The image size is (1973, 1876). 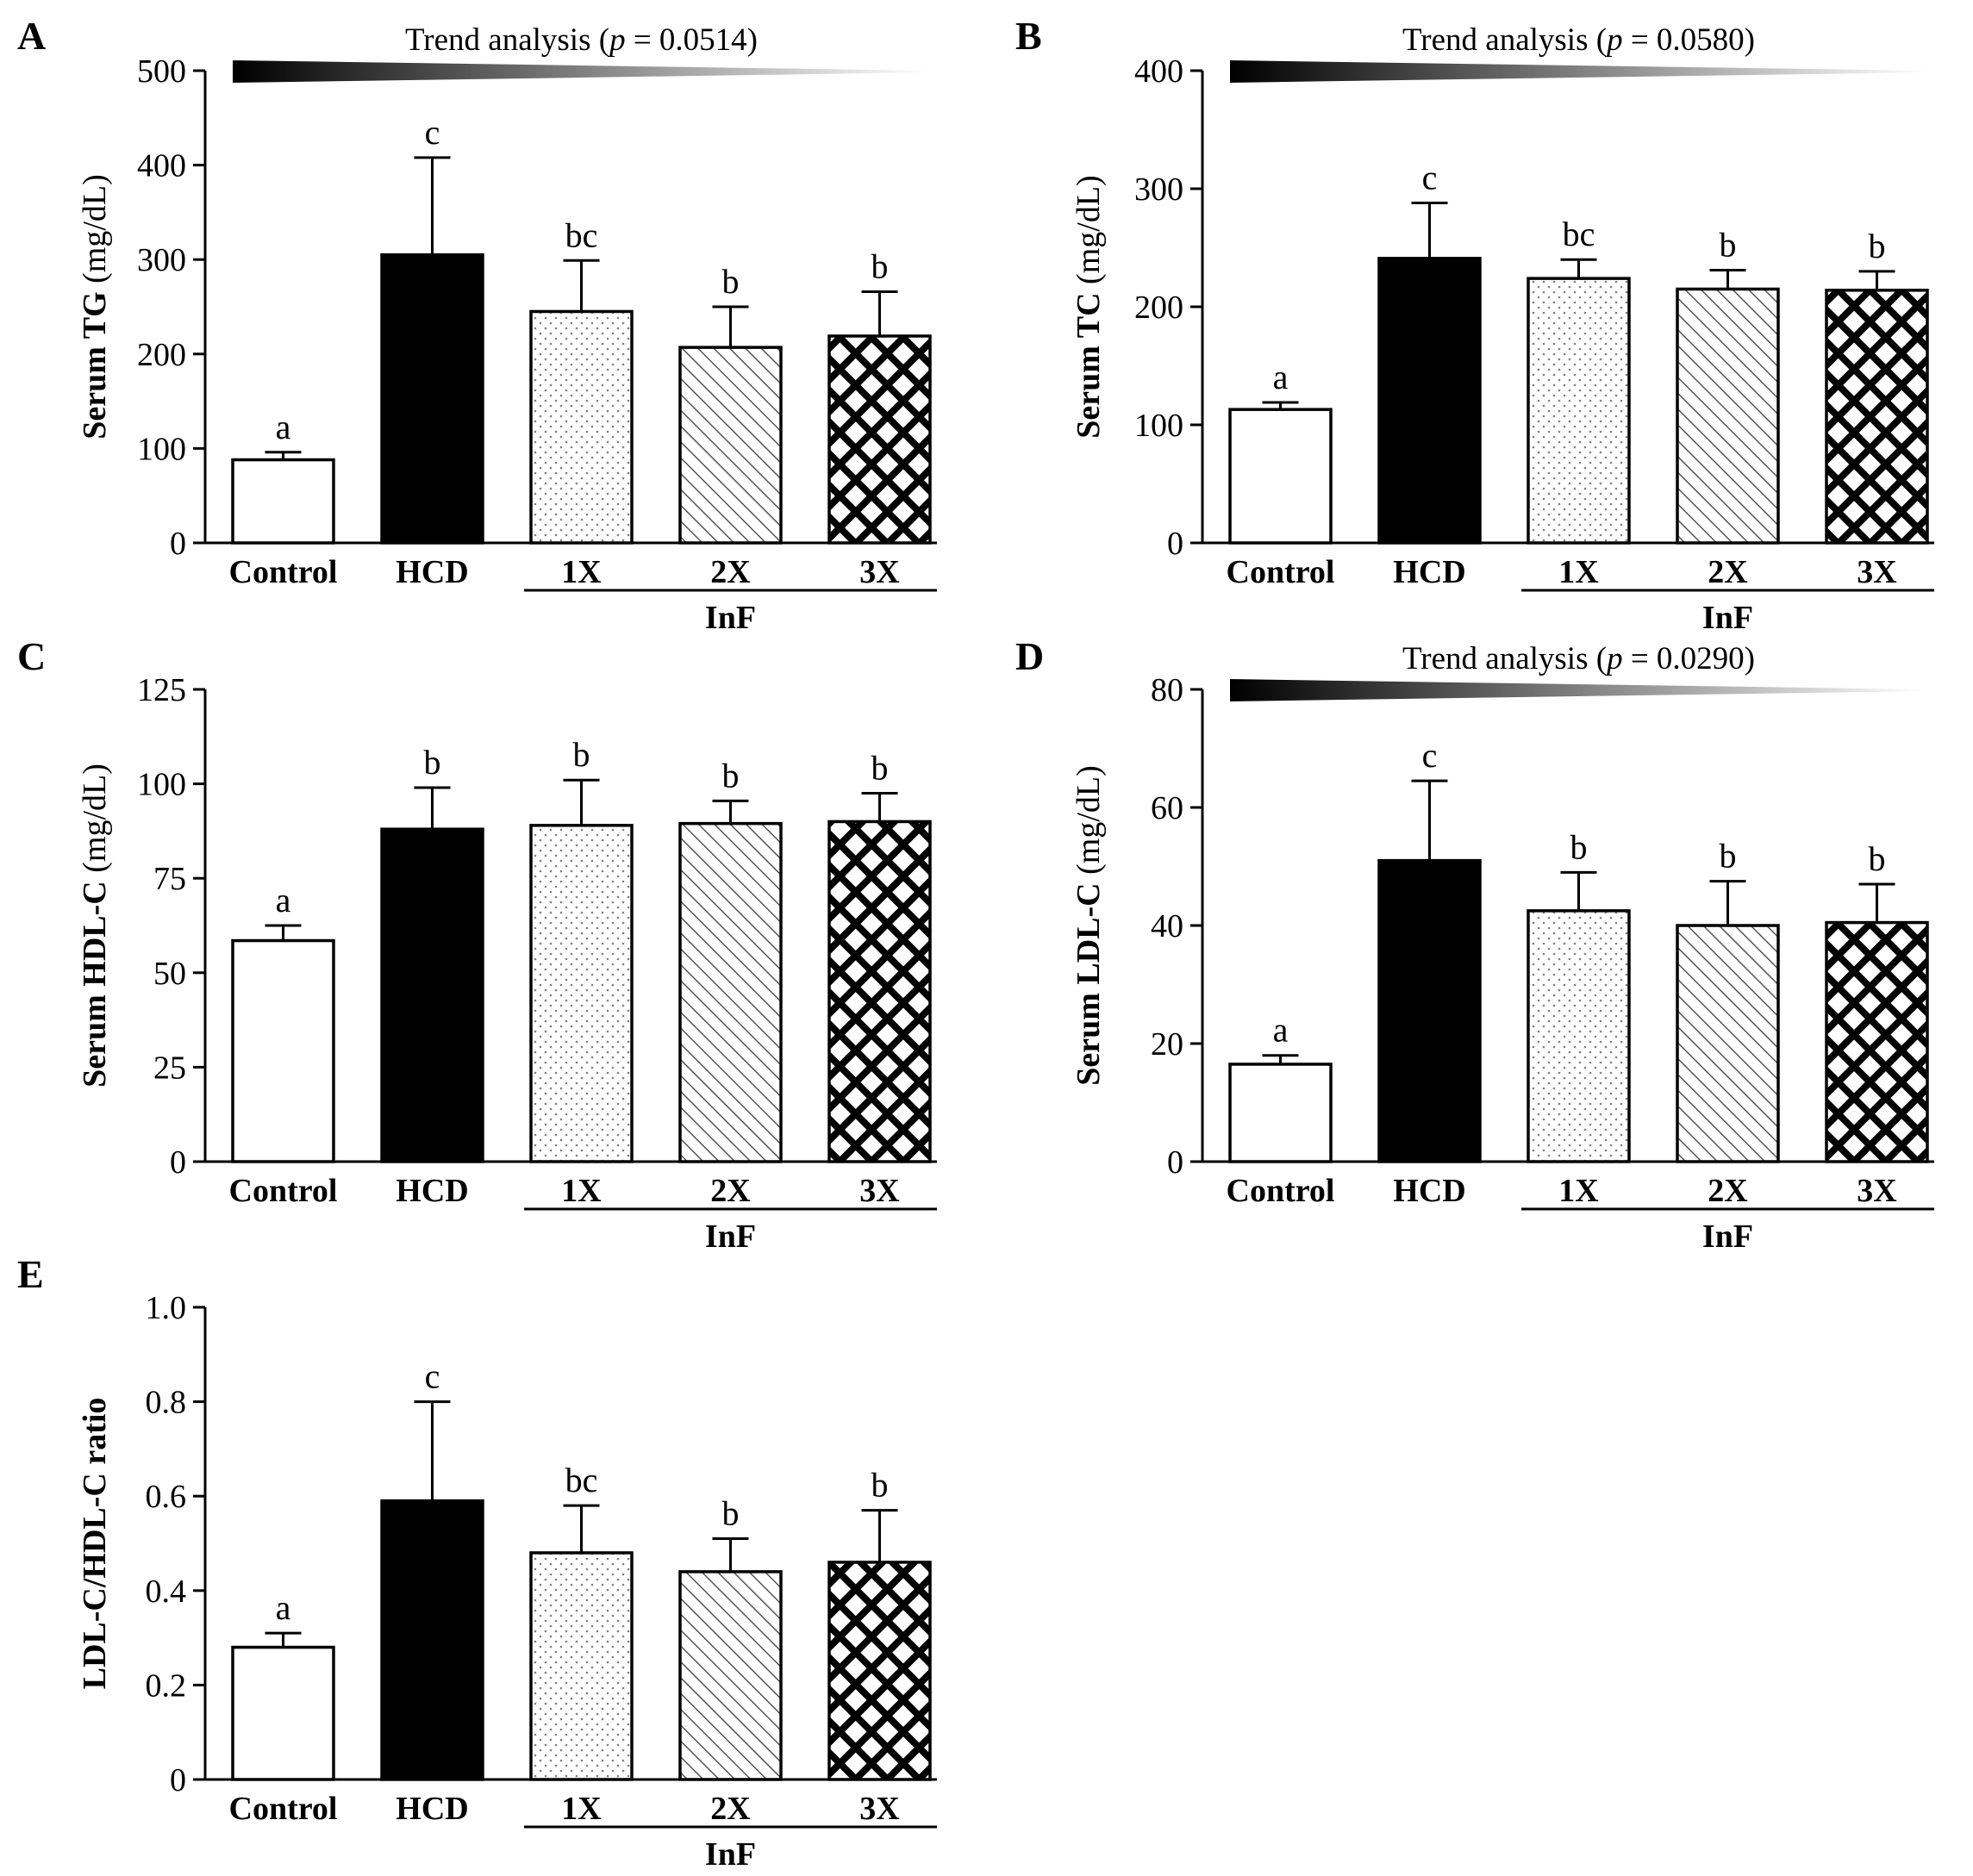 I want to click on trend-analysis-label: Trend analysis (p = 0.0580), so click(x=1578, y=40).